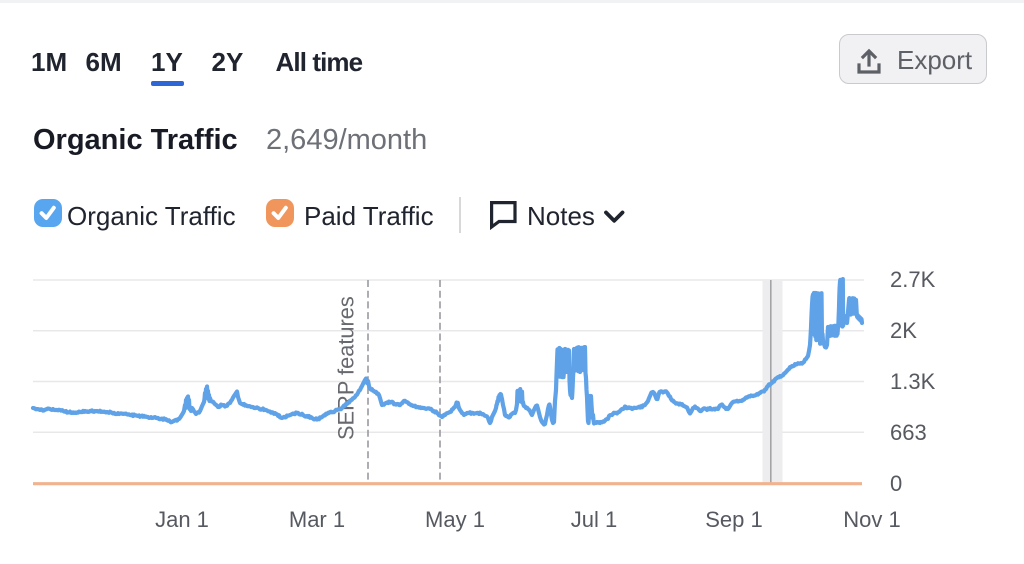 This screenshot has height=564, width=1024. What do you see at coordinates (913, 381) in the screenshot?
I see `svg-text: 1.3K` at bounding box center [913, 381].